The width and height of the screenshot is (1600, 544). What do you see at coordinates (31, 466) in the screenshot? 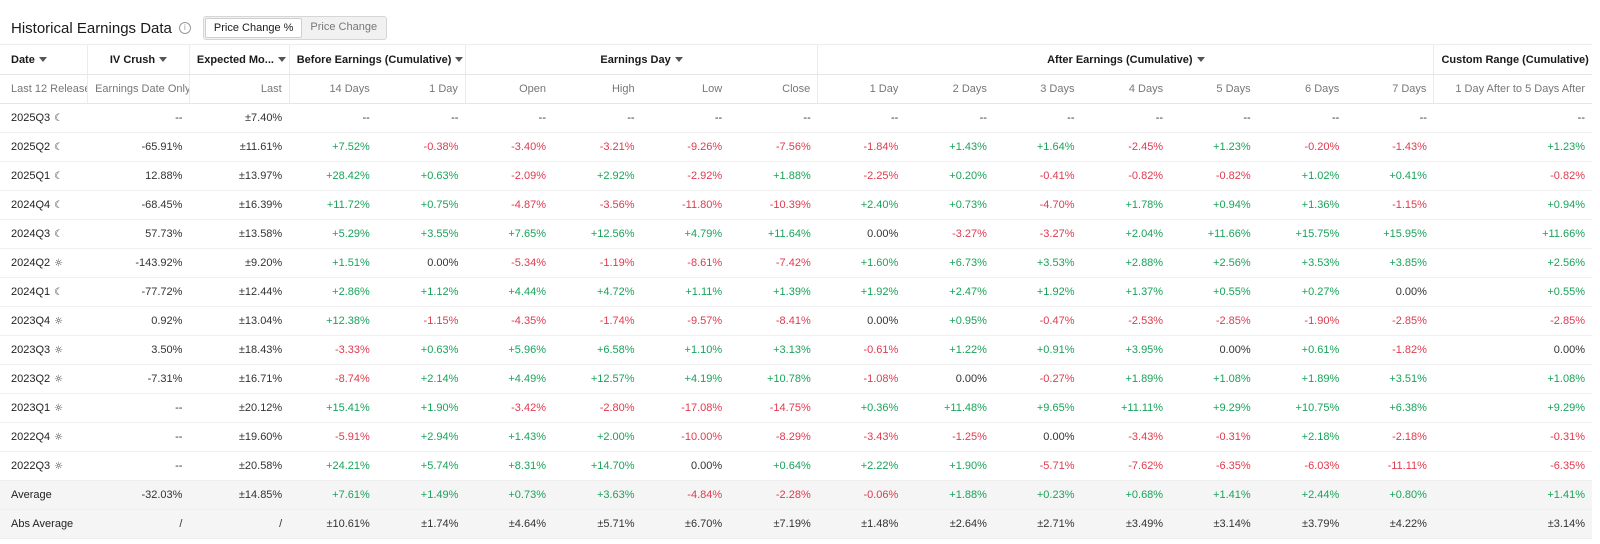
I see `quarter-label: 2022Q3` at bounding box center [31, 466].